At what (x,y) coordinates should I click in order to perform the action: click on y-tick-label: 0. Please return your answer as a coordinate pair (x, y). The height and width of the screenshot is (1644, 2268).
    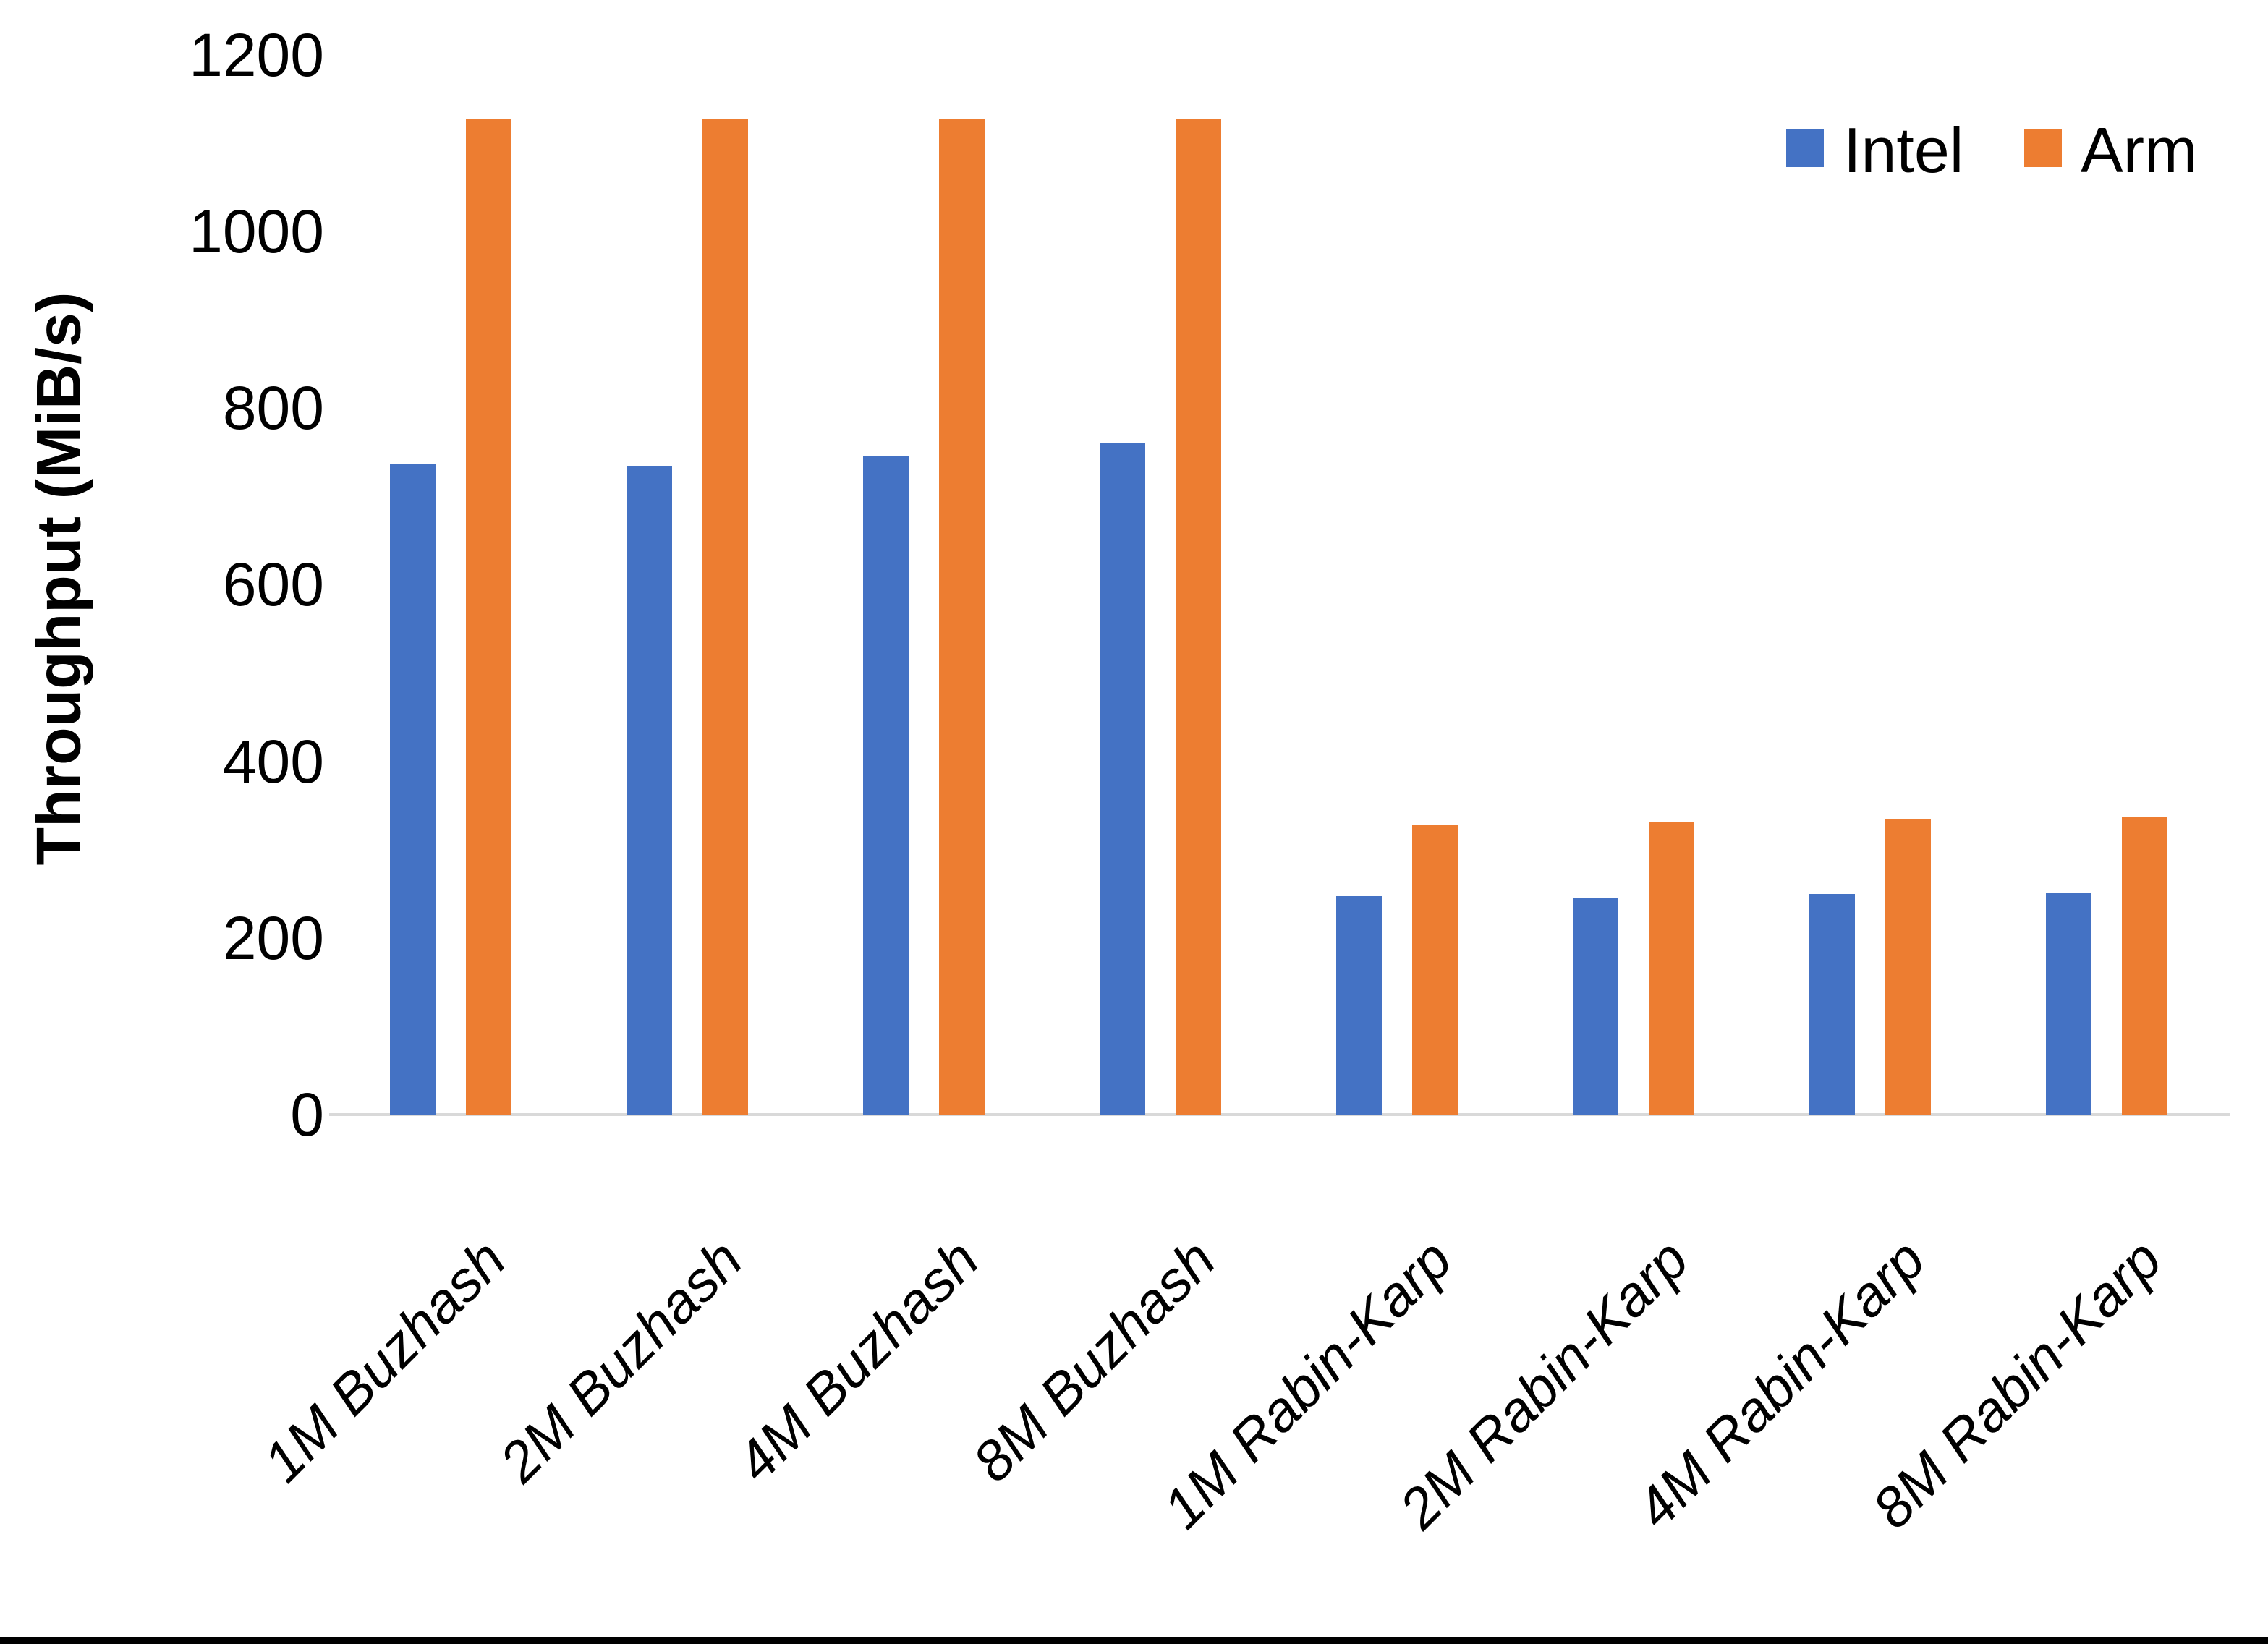
    Looking at the image, I should click on (307, 1115).